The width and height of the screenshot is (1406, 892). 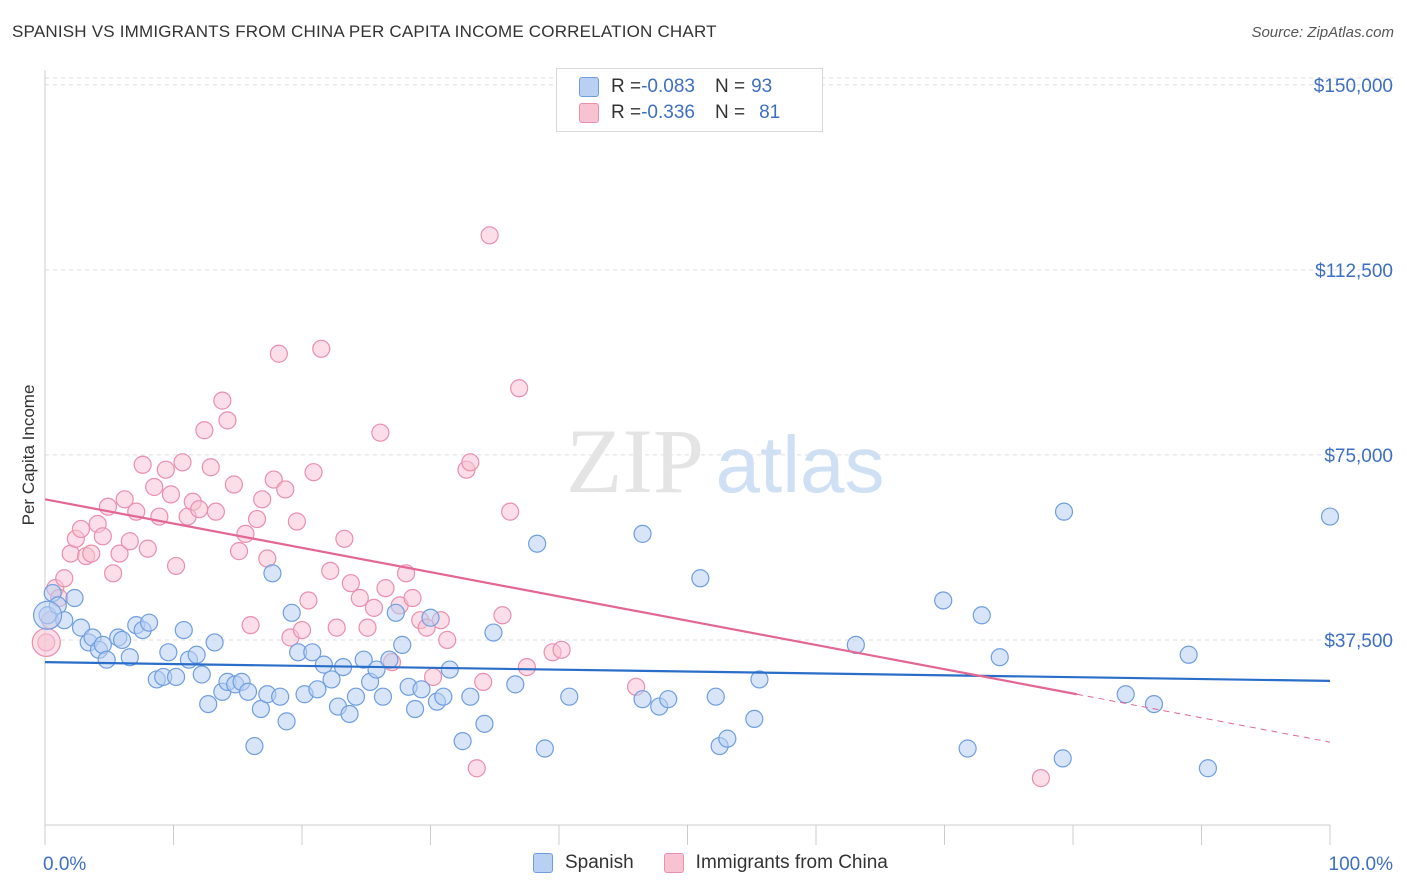 What do you see at coordinates (762, 86) in the screenshot?
I see `legend-n-value: 93` at bounding box center [762, 86].